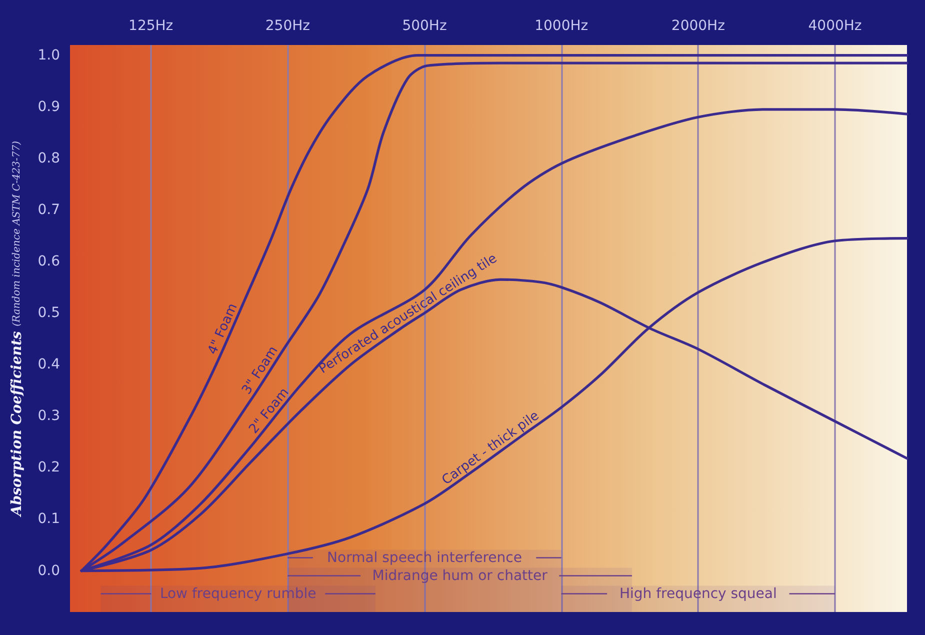 The image size is (925, 635). Describe the element at coordinates (151, 26) in the screenshot. I see `x-tick-label: 125Hz` at that location.